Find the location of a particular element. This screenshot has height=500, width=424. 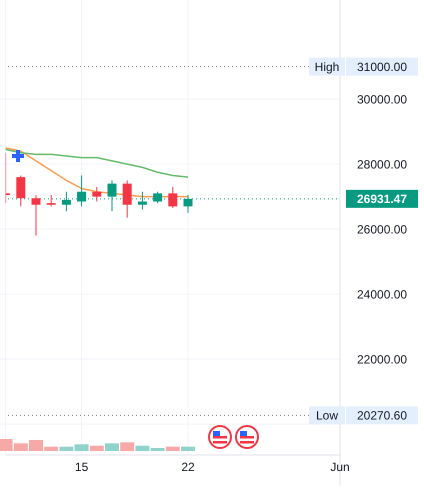

y-tick-label: 28000.00 is located at coordinates (382, 164).